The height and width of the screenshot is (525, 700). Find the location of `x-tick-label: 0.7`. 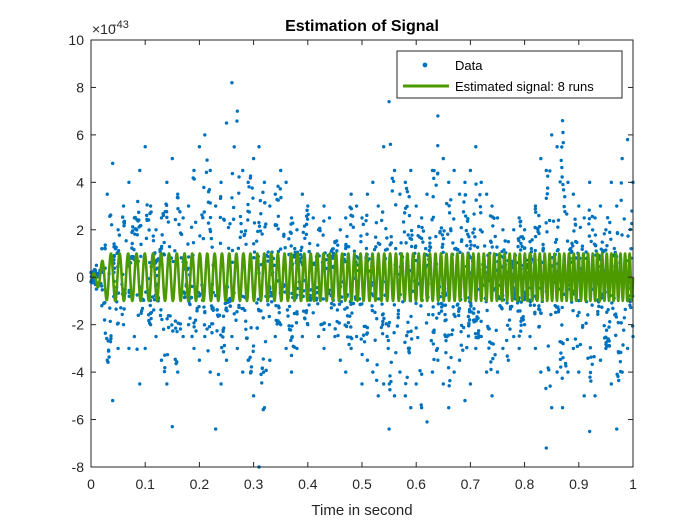

x-tick-label: 0.7 is located at coordinates (471, 484).